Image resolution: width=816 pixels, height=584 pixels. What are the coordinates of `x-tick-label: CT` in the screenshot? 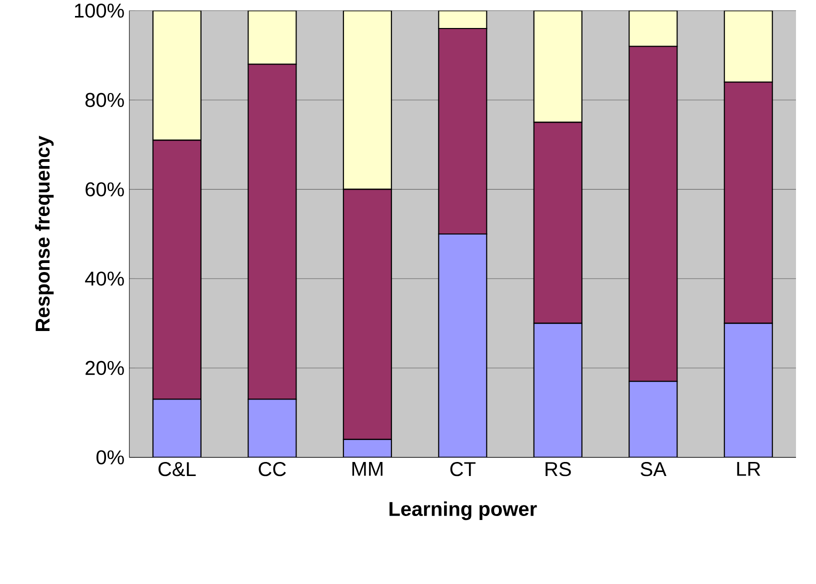 It's located at (463, 469).